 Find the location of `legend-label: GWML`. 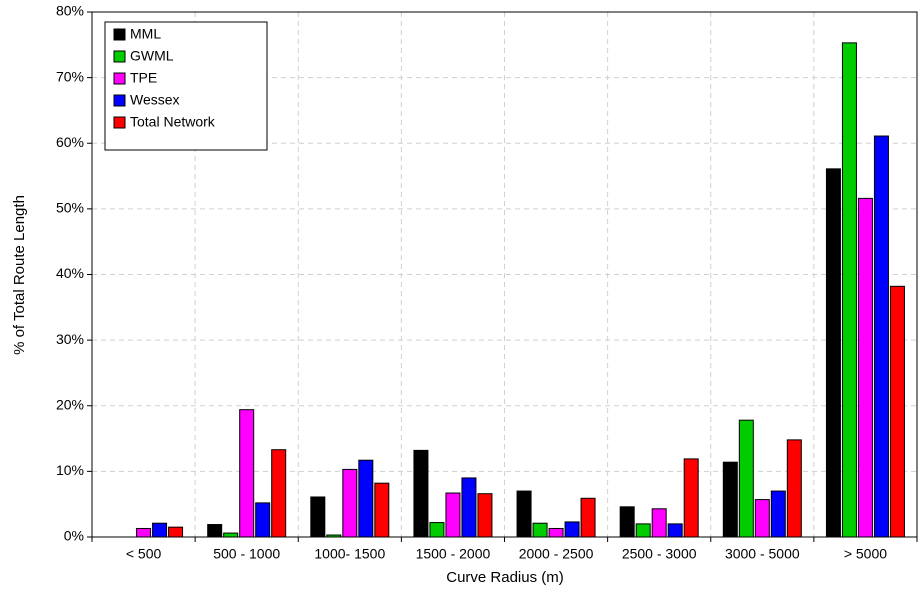

legend-label: GWML is located at coordinates (152, 56).